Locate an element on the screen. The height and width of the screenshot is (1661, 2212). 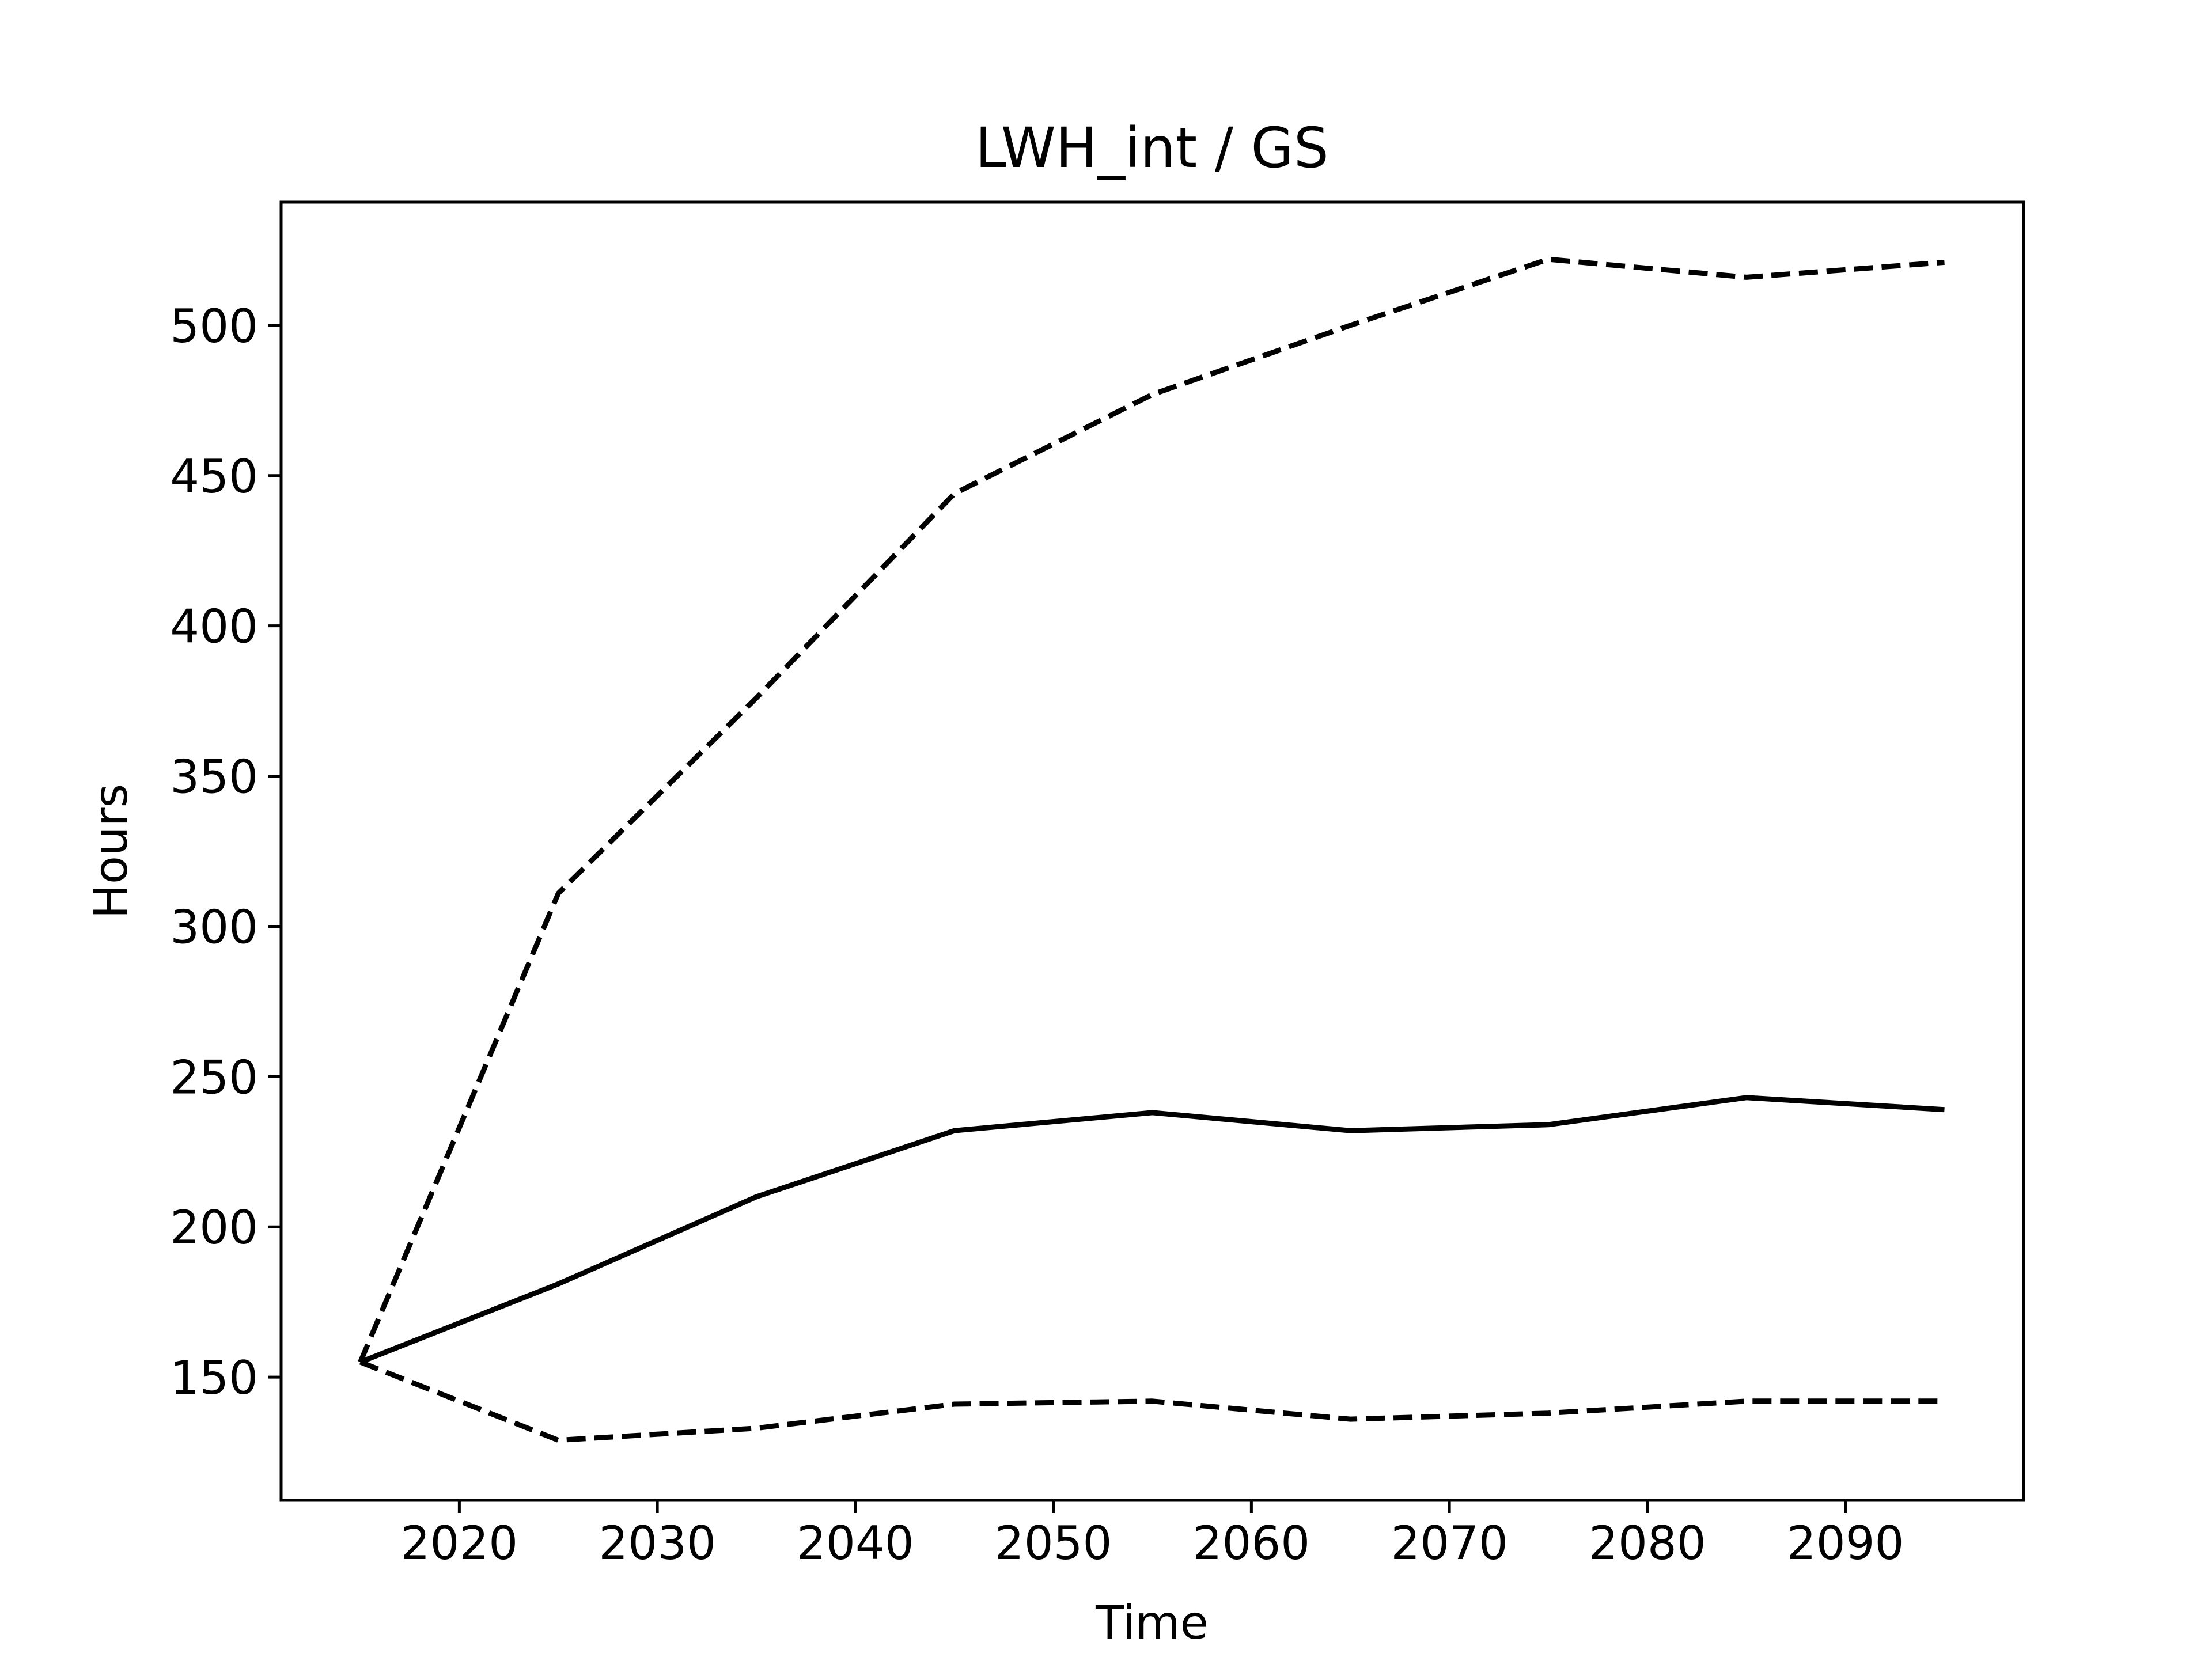
x-tick-label: 2080 is located at coordinates (1647, 1543).